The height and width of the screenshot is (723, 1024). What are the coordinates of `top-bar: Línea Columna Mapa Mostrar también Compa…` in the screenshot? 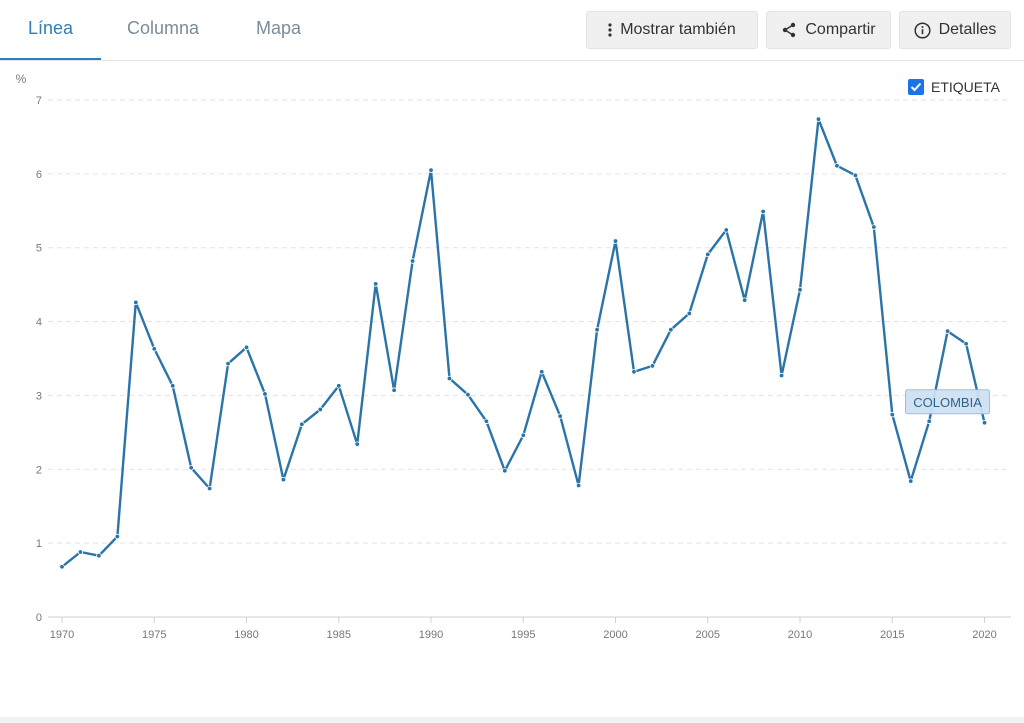 It's located at (512, 30).